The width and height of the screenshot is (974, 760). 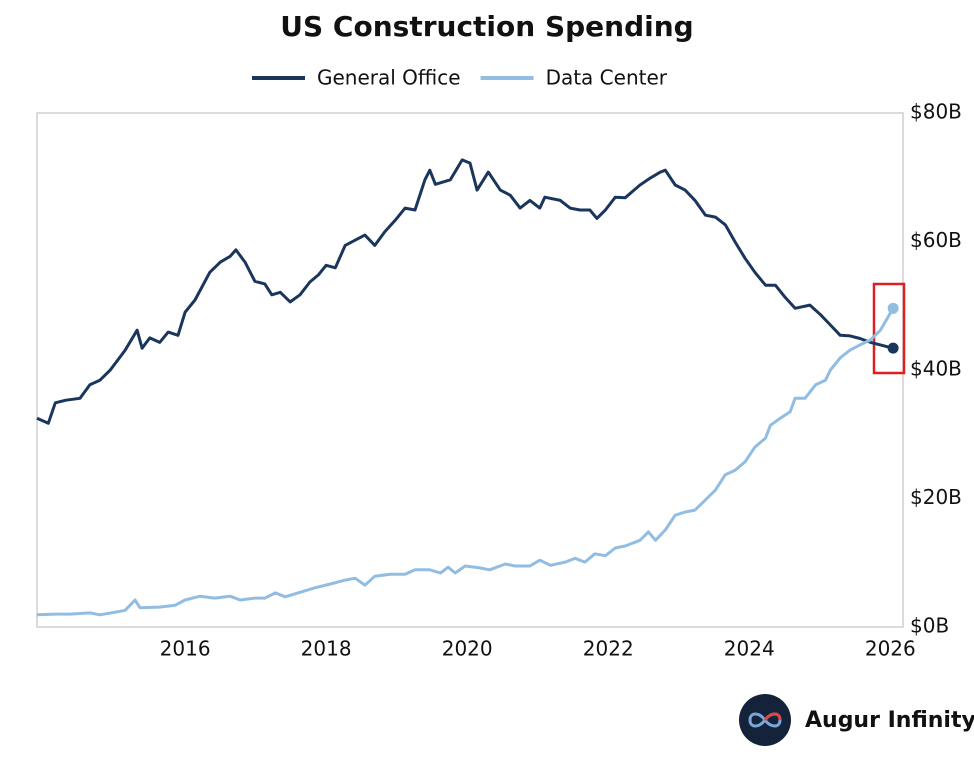 I want to click on legend-label: Data Center, so click(x=607, y=78).